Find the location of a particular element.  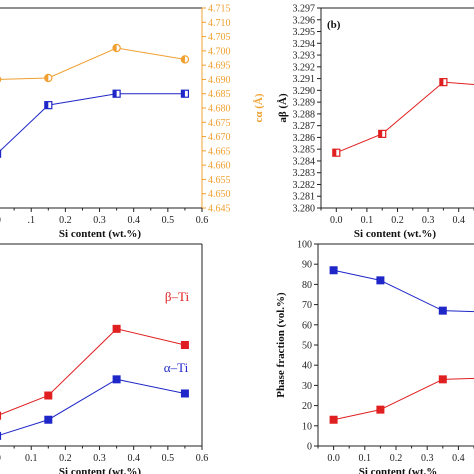

panel-b-y-tick-label: 3.281 is located at coordinates (304, 197).